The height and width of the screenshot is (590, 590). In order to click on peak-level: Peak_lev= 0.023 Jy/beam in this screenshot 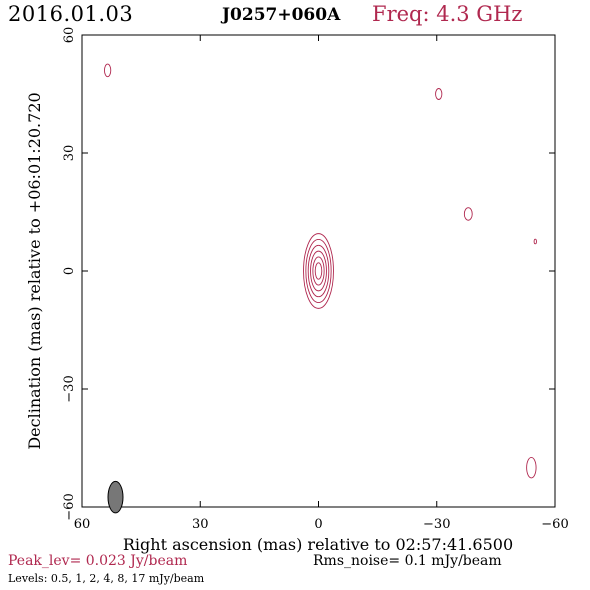, I will do `click(98, 561)`.